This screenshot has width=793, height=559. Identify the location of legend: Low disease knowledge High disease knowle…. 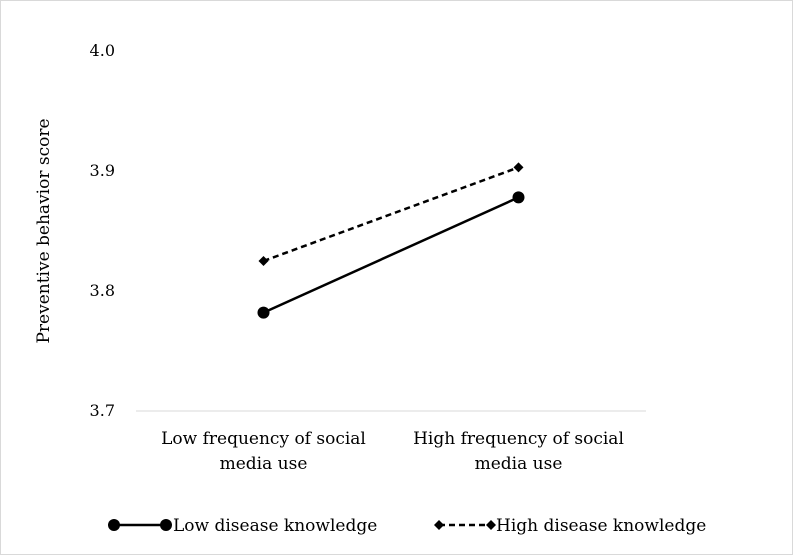
(407, 526).